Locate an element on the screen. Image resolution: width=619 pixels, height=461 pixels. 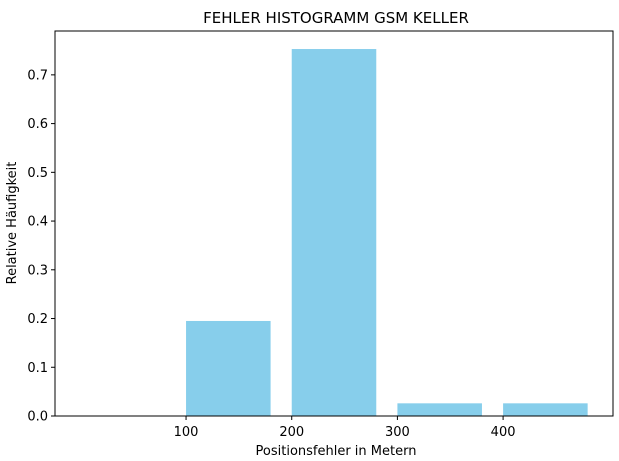
x-axis-label: Positionsfehler in Metern is located at coordinates (336, 451).